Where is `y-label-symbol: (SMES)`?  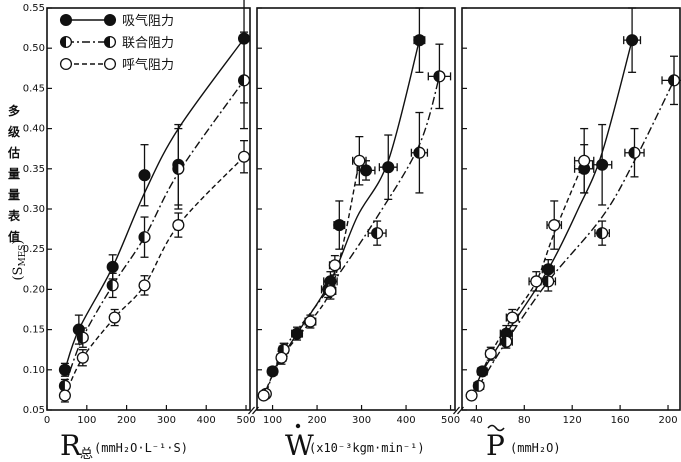
y-label-symbol: (SMES) is located at coordinates (19, 259).